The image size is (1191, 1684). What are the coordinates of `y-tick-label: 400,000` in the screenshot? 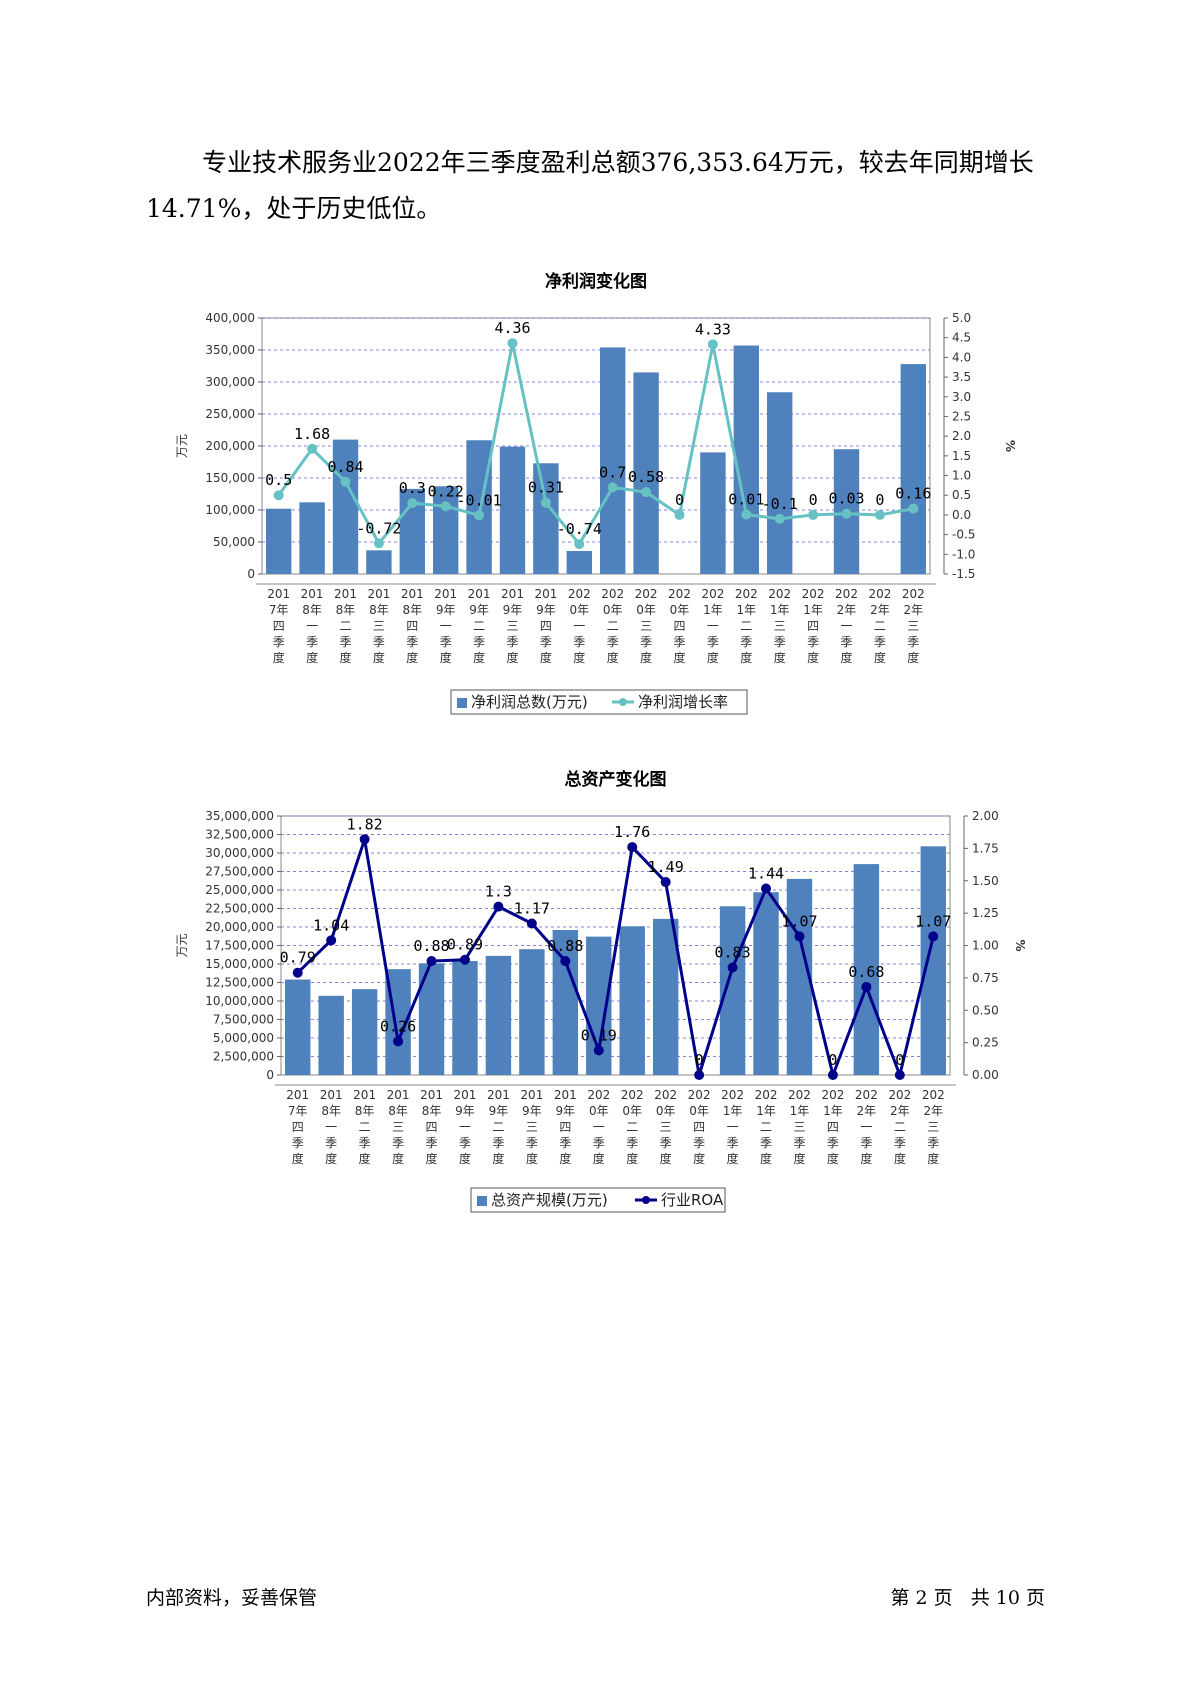 It's located at (230, 318).